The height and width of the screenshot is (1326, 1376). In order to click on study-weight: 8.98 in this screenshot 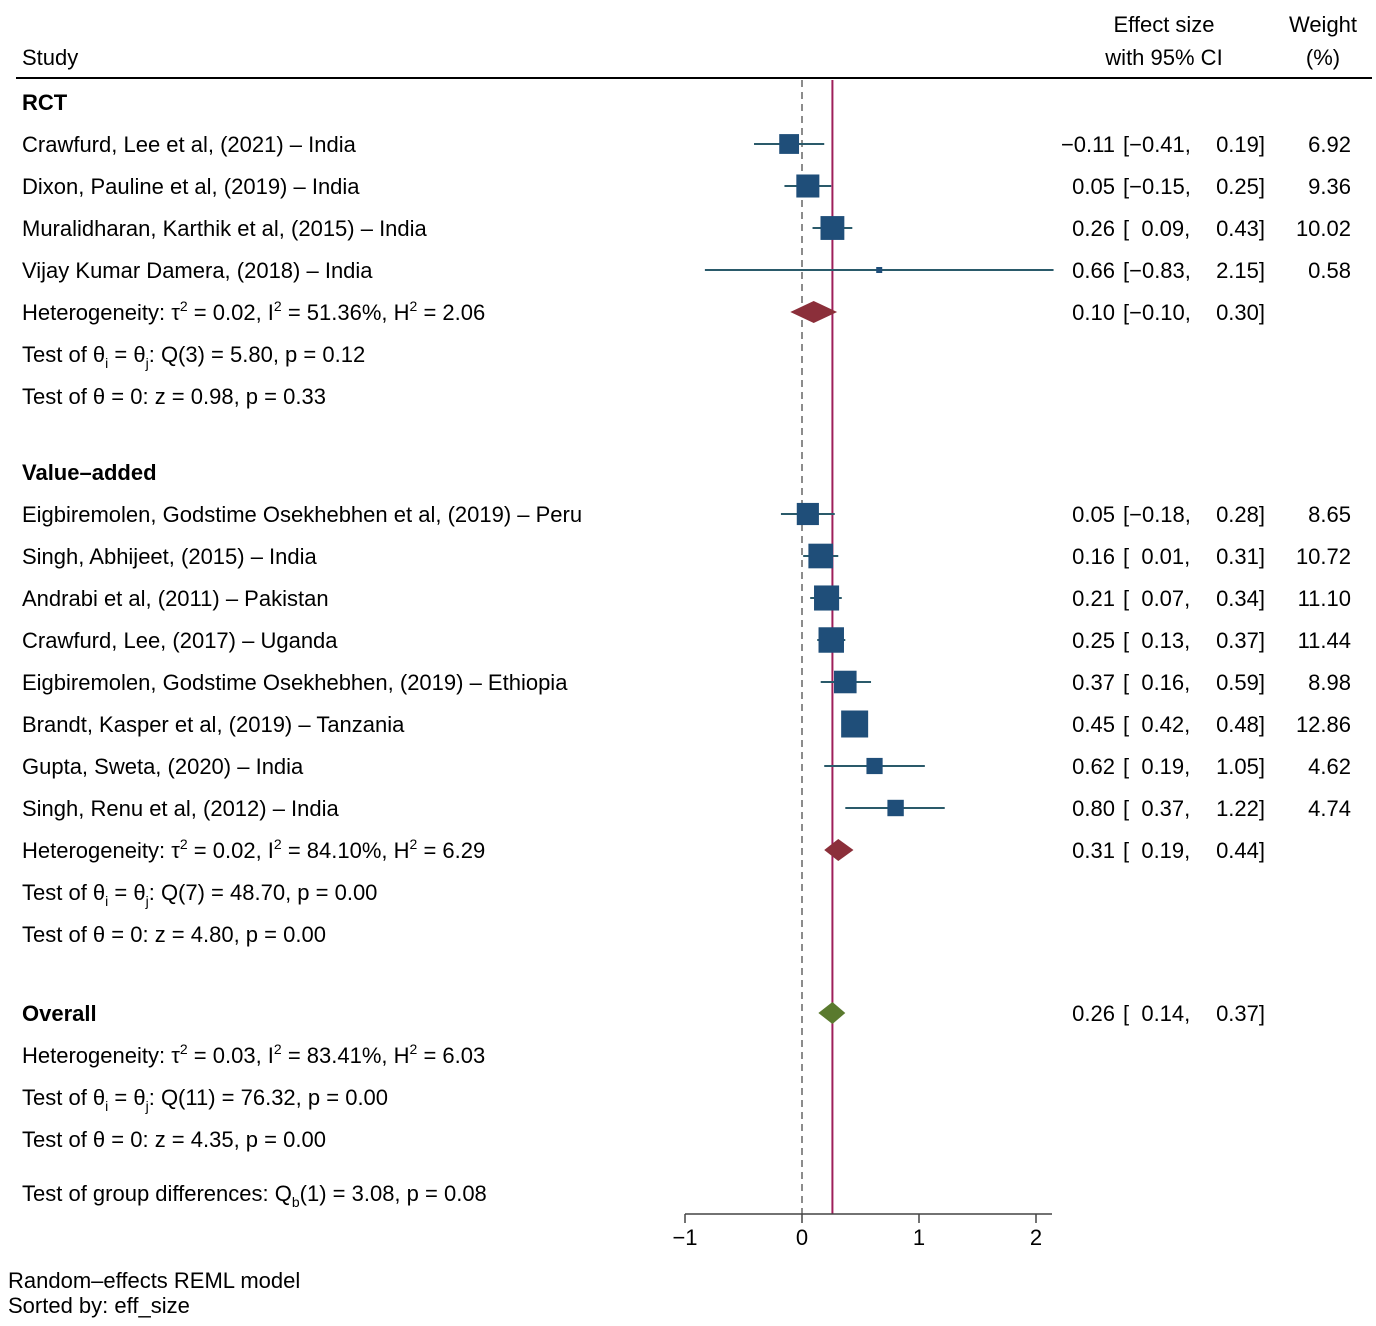, I will do `click(1329, 682)`.